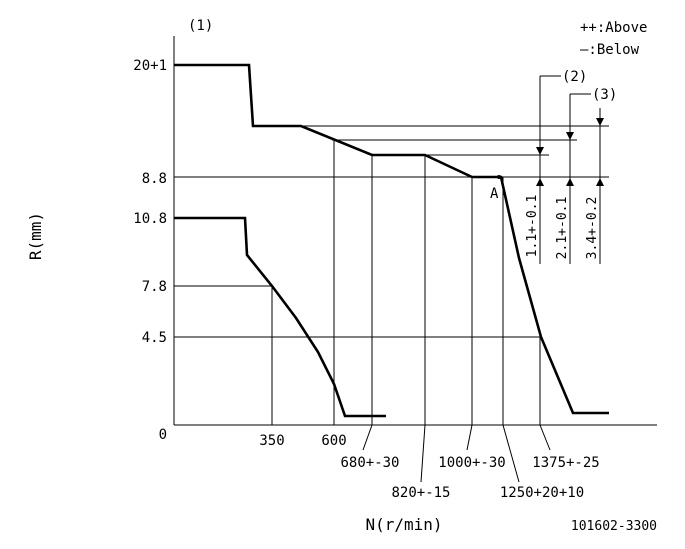 This screenshot has width=685, height=549. What do you see at coordinates (600, 122) in the screenshot?
I see `dim-1-arrow-top` at bounding box center [600, 122].